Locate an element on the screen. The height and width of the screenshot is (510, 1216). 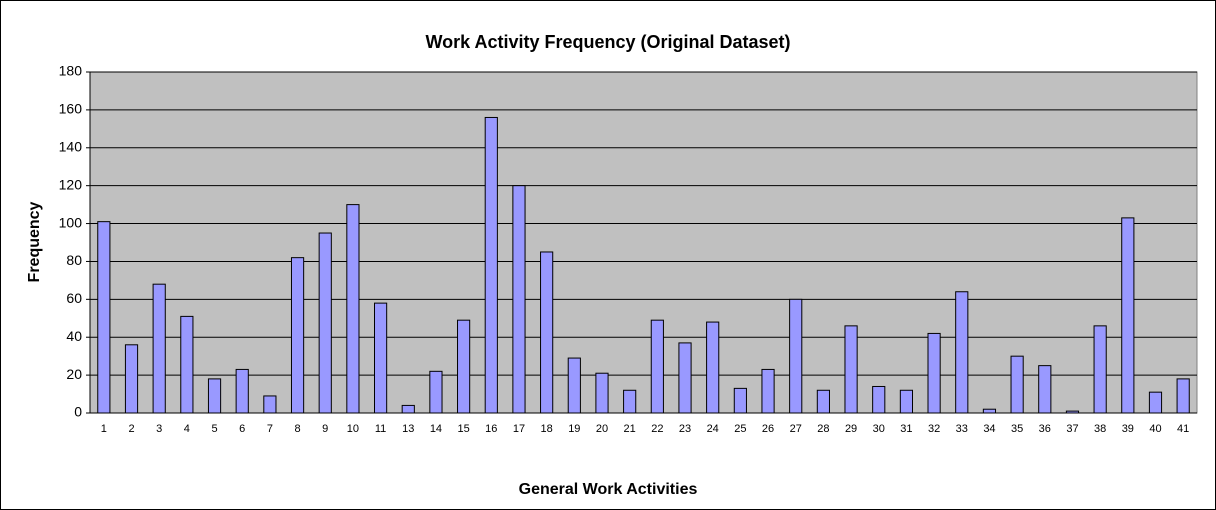
x-tick-label: 32 is located at coordinates (934, 429).